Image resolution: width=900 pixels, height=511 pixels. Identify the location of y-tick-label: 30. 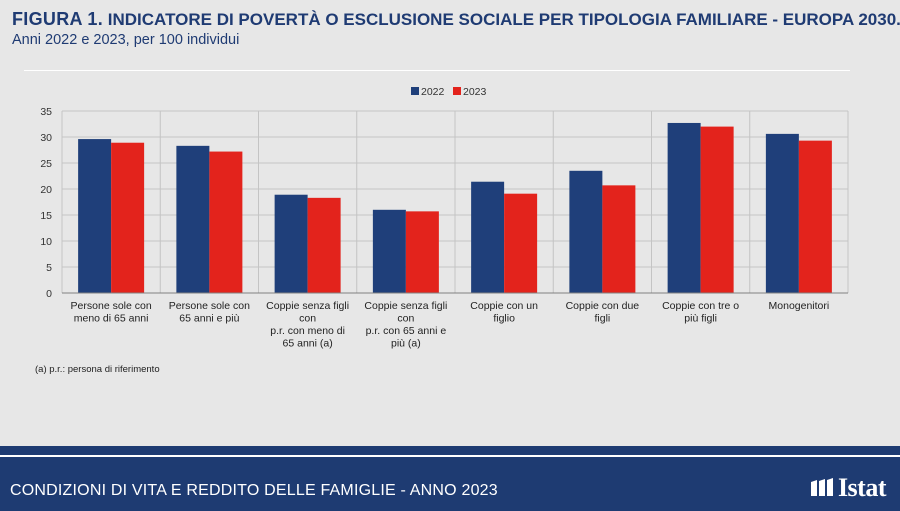
(46, 138).